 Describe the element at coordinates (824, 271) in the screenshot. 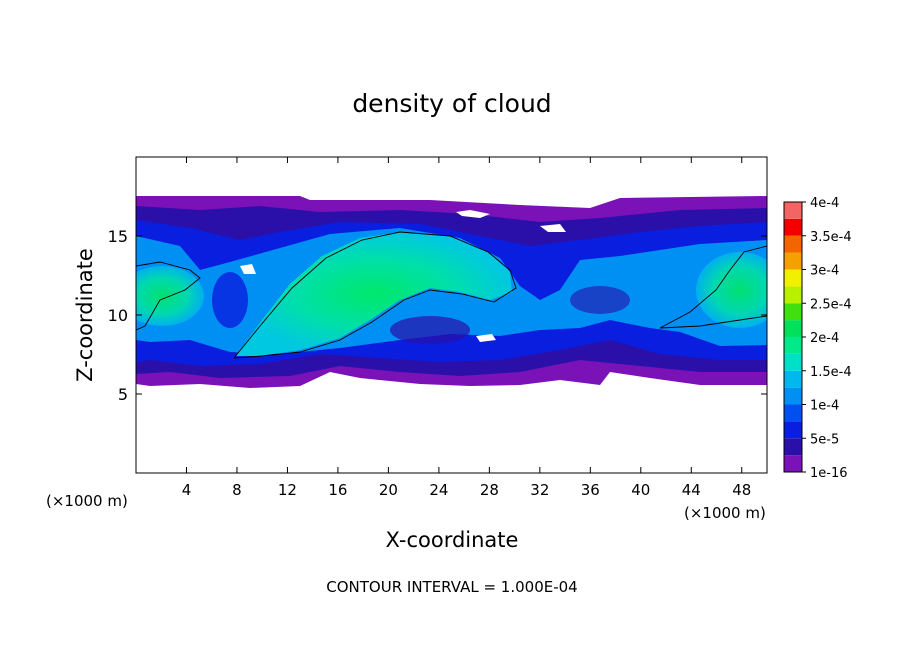

I see `colorbar-label: 3e-4` at that location.